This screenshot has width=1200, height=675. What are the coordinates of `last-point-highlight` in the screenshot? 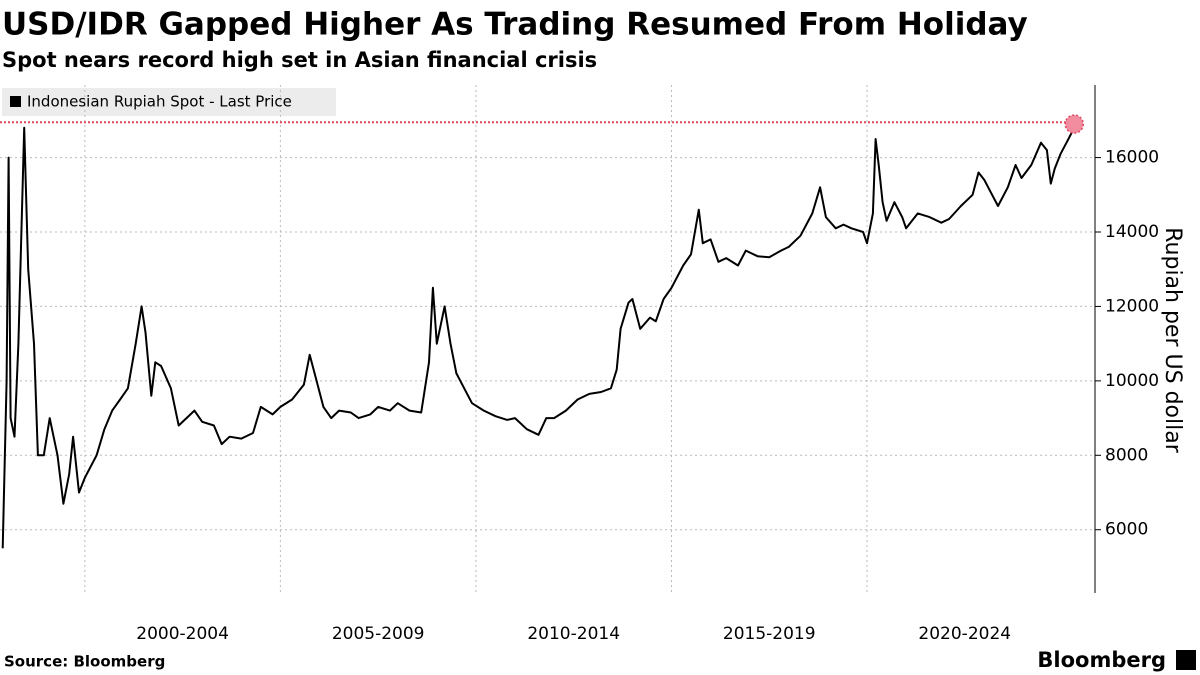 It's located at (1074, 124).